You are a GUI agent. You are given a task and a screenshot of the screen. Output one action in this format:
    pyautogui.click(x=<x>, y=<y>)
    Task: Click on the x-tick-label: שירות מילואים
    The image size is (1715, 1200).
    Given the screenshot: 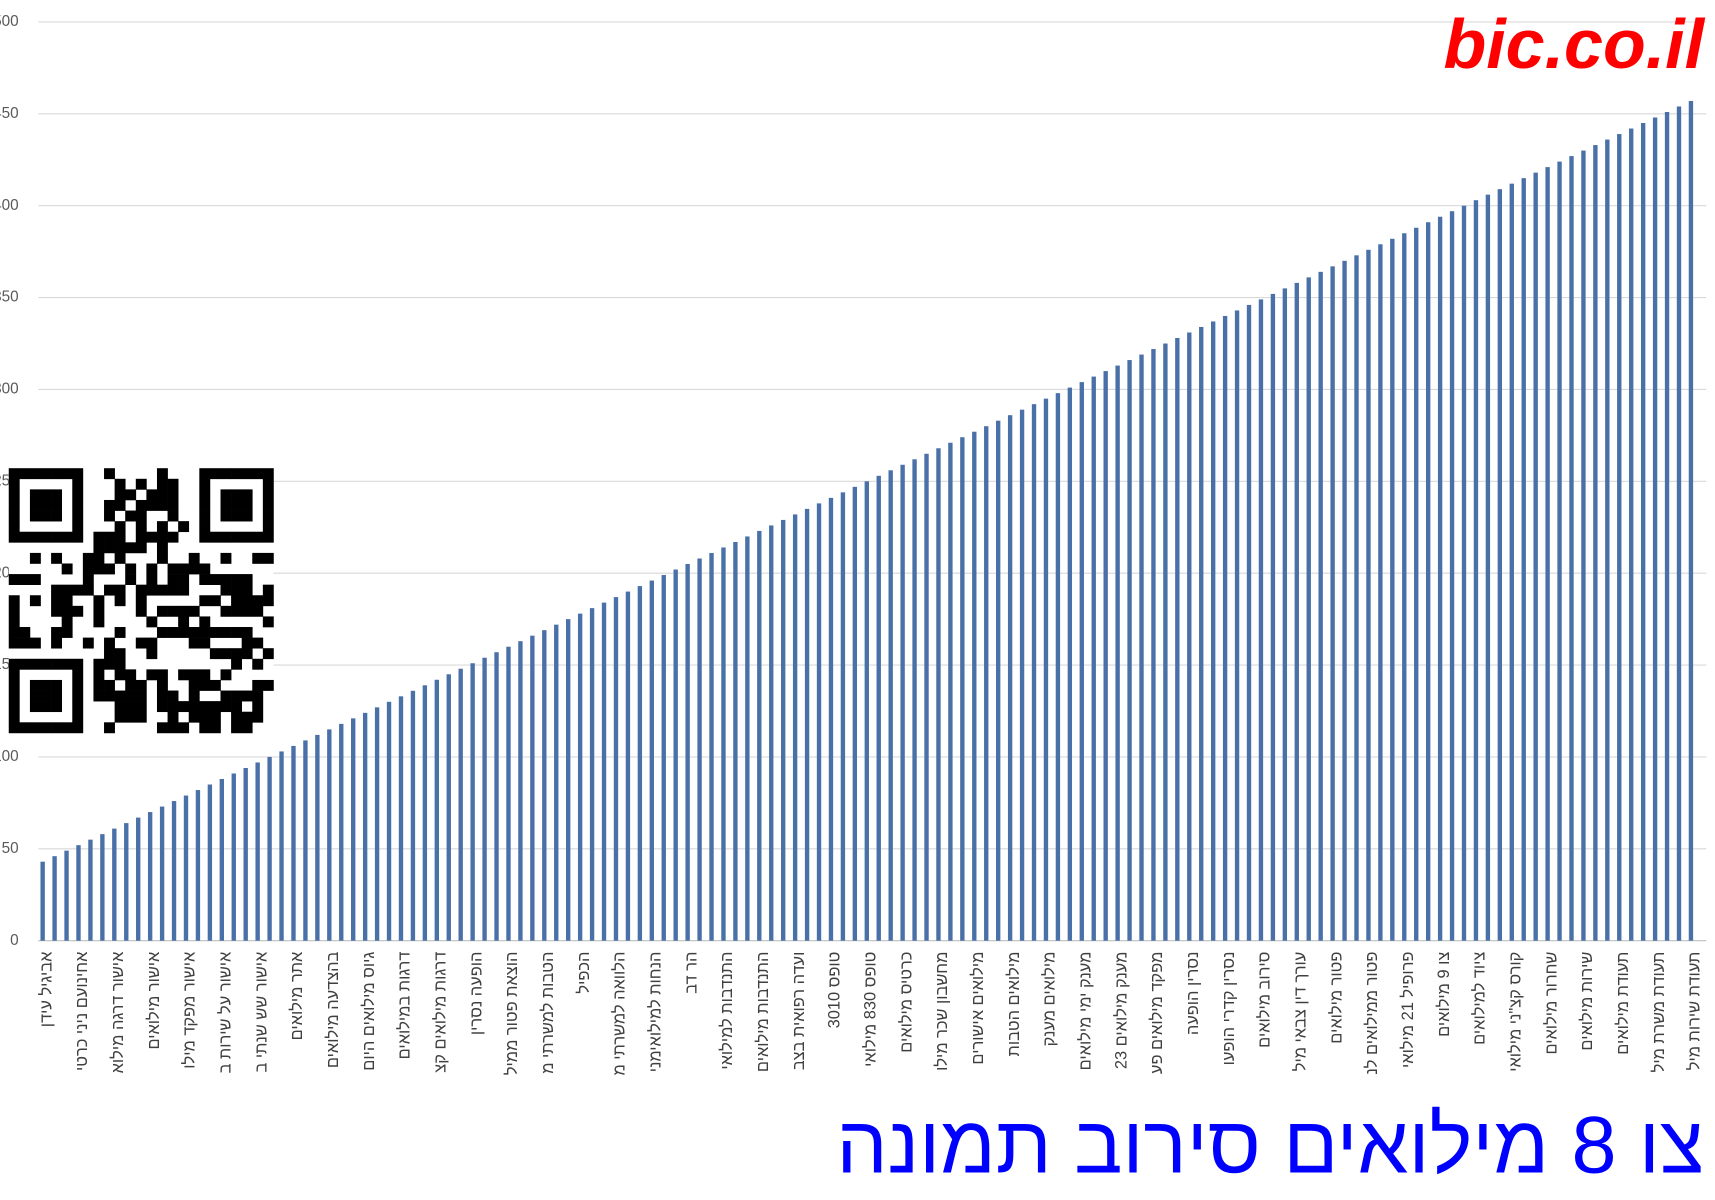 What is the action you would take?
    pyautogui.click(x=1587, y=1001)
    